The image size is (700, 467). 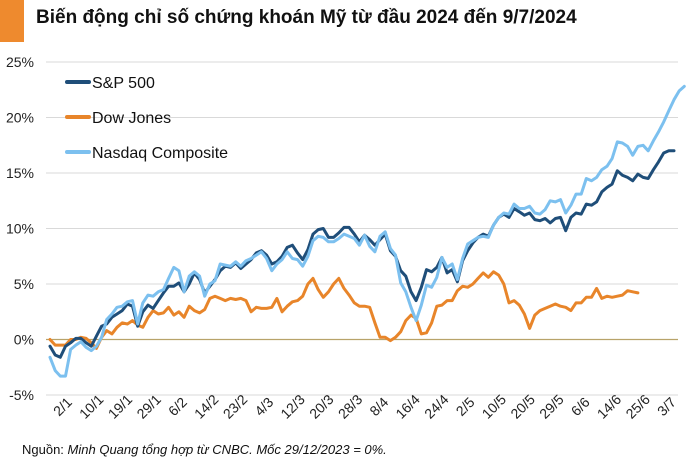 What do you see at coordinates (321, 406) in the screenshot?
I see `x-tick-label: 20/3` at bounding box center [321, 406].